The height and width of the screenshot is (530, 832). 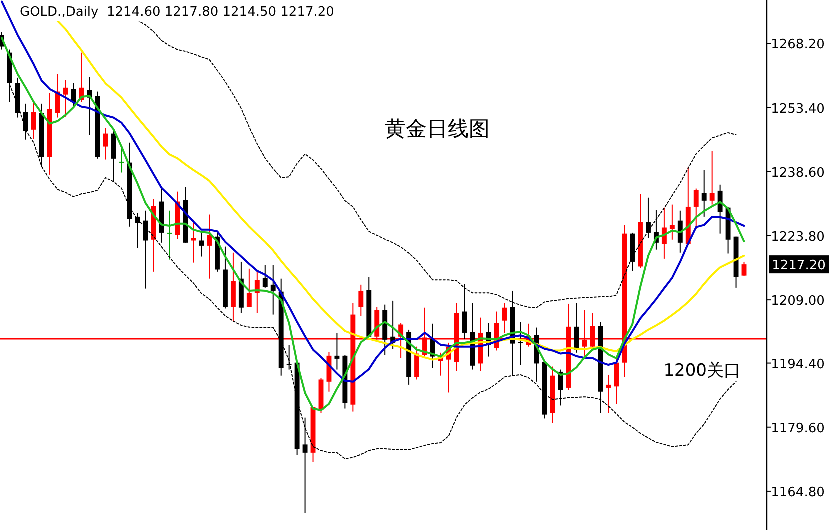 What do you see at coordinates (798, 45) in the screenshot?
I see `y-tick-label: 1268.20` at bounding box center [798, 45].